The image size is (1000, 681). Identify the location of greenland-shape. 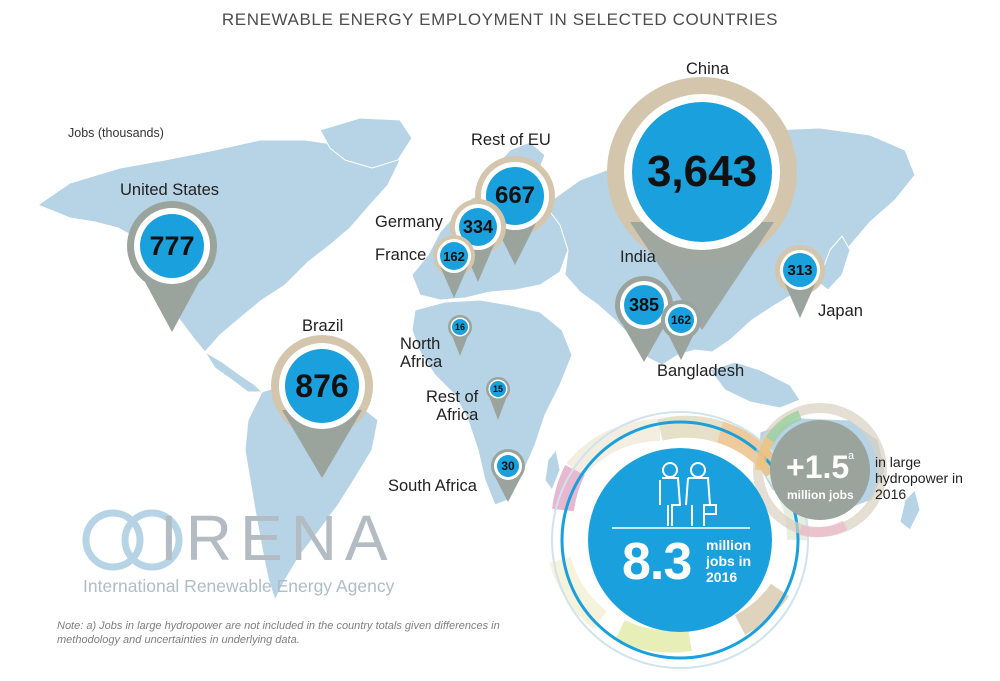
(366, 143).